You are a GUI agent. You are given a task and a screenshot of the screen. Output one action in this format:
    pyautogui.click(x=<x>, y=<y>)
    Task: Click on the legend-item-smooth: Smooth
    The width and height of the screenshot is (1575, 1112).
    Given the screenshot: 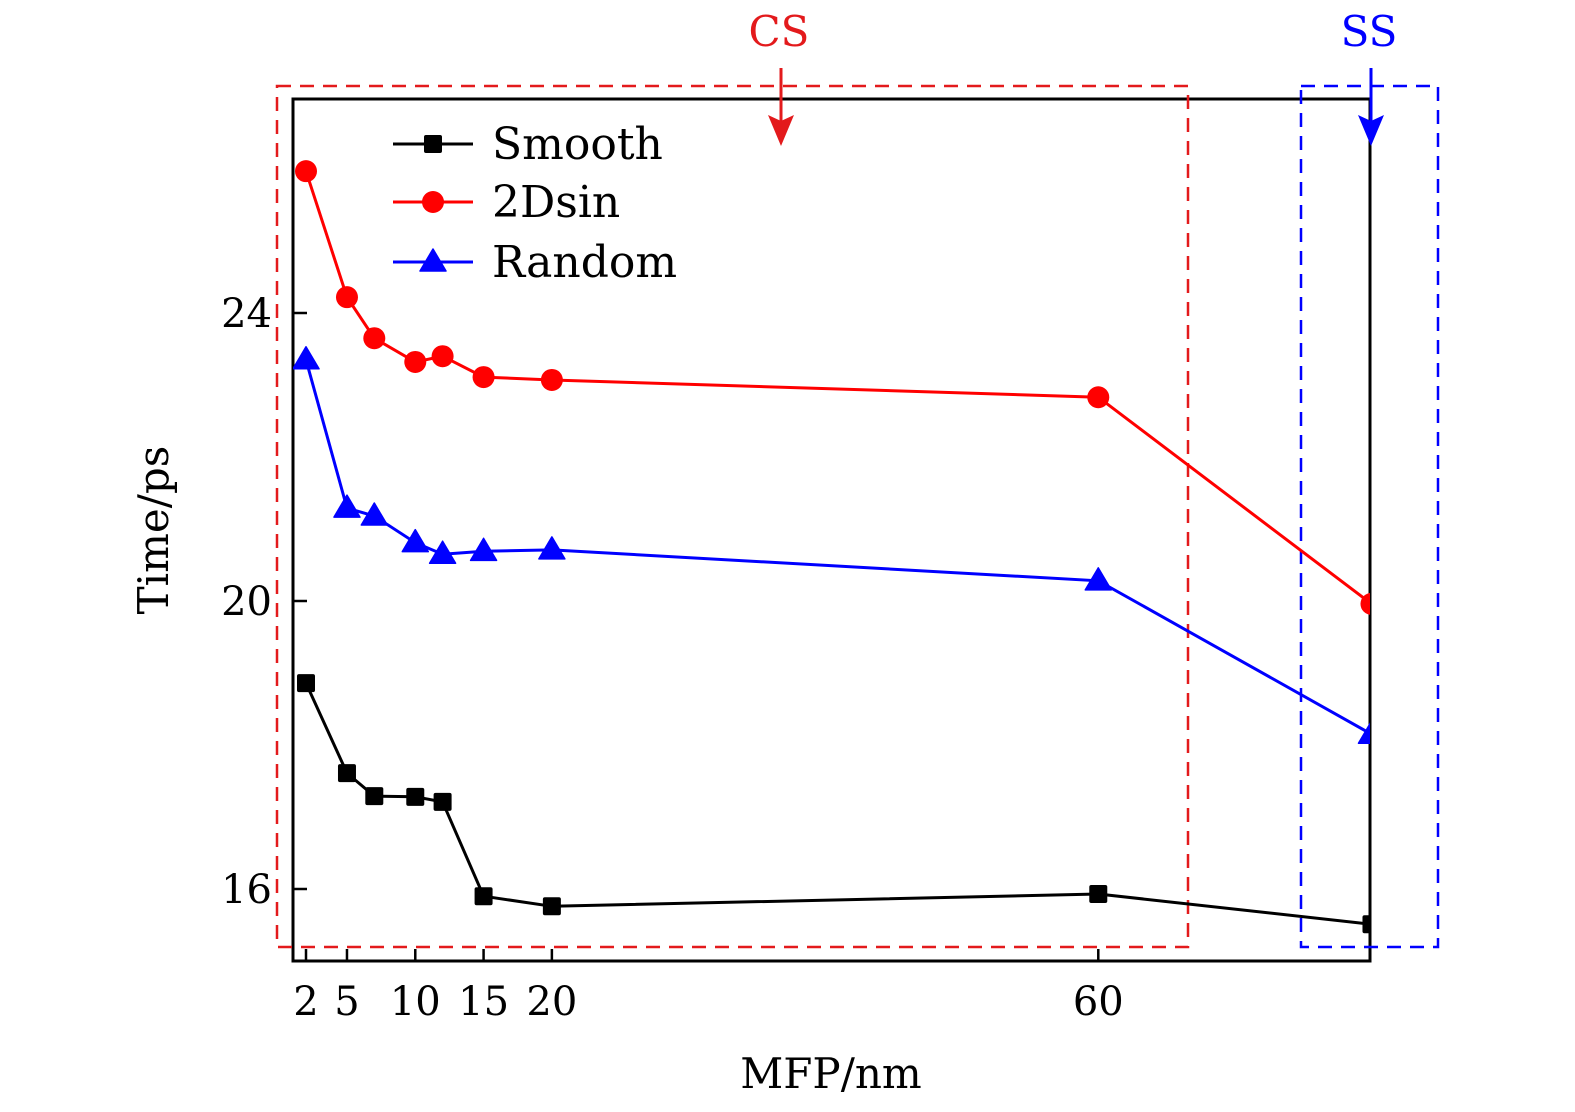 What is the action you would take?
    pyautogui.click(x=528, y=144)
    